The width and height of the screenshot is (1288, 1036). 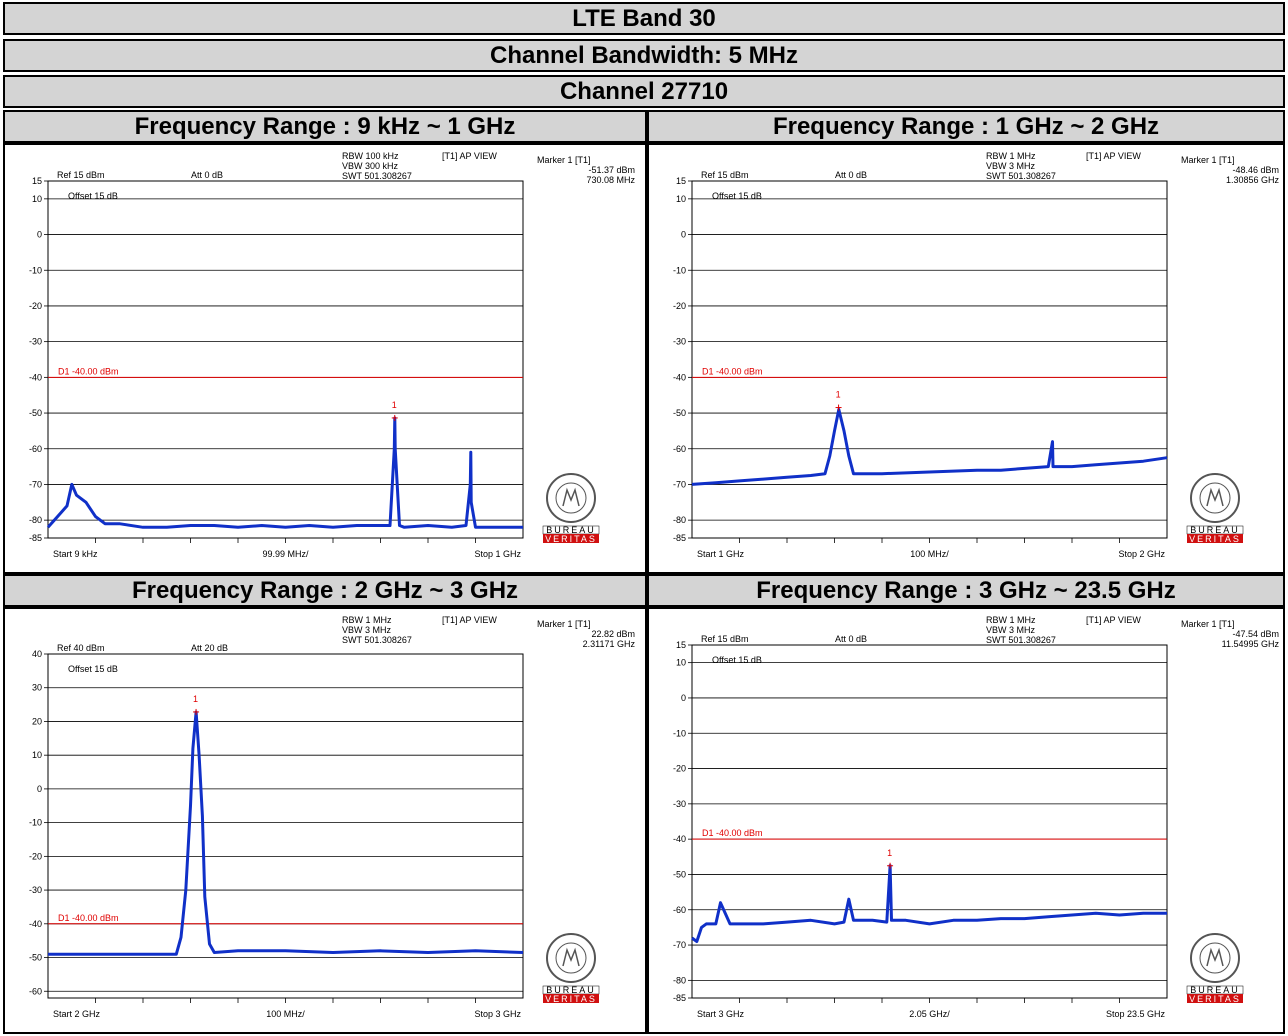 I want to click on start-label: Start 1 GHz, so click(x=721, y=554).